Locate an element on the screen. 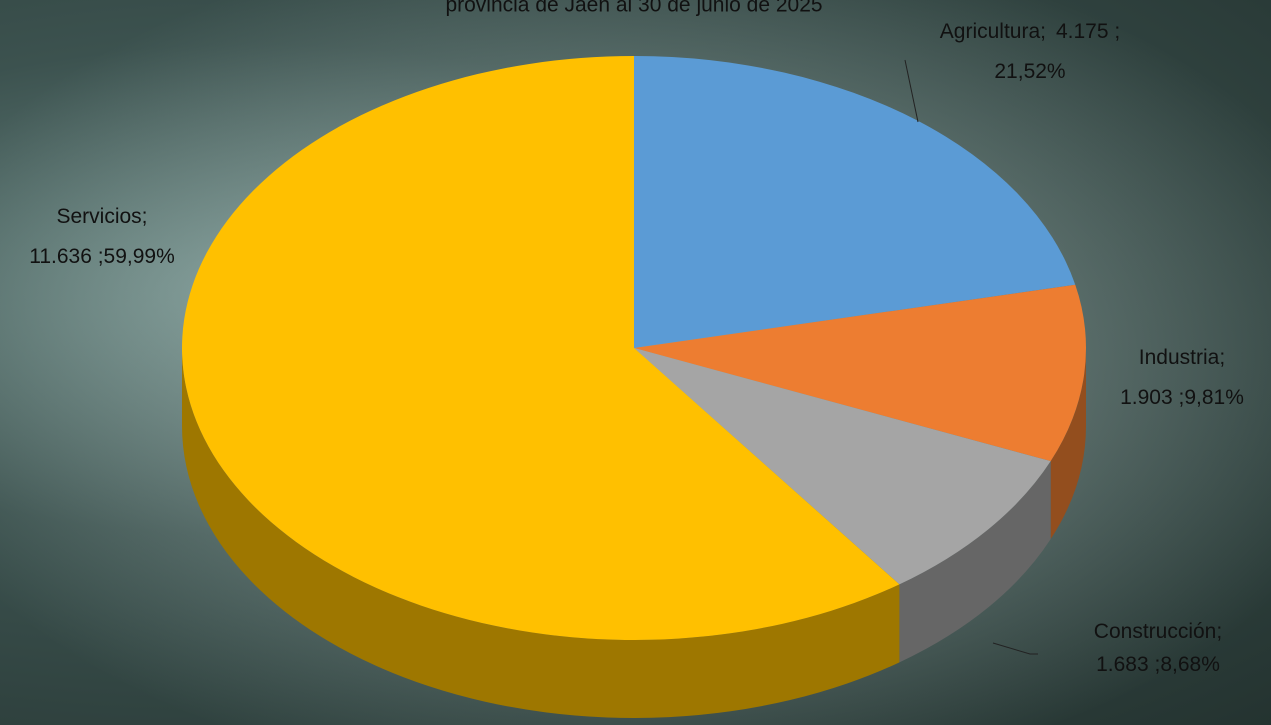 The image size is (1271, 725). percent-label: 59,99% is located at coordinates (139, 256).